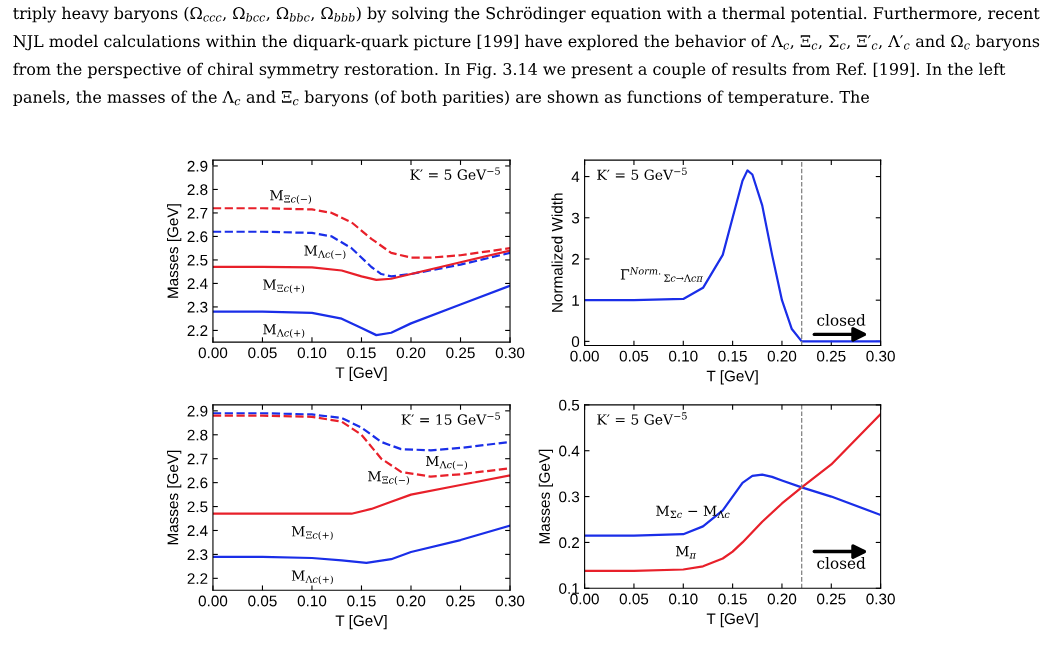  I want to click on series-label: M$_{π}$, so click(686, 552).